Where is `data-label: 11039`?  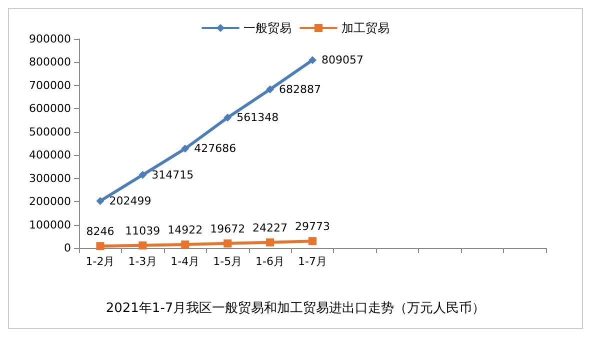
data-label: 11039 is located at coordinates (142, 231).